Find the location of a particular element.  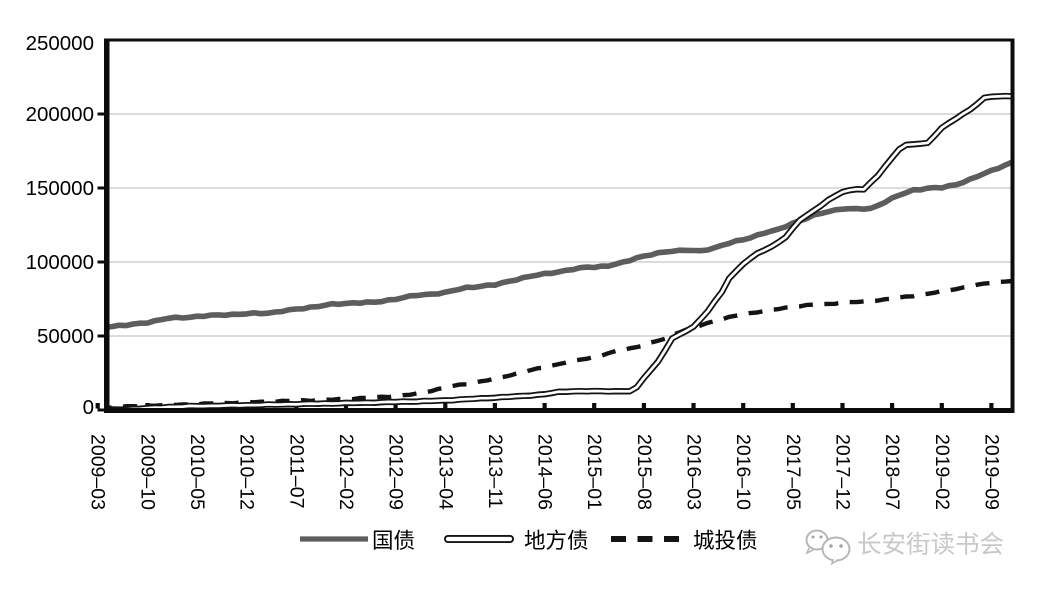

svg-text: 200000 is located at coordinates (60, 114).